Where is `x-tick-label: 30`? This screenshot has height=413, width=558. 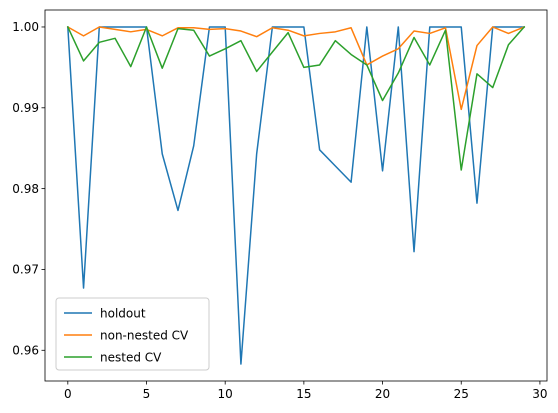 x-tick-label: 30 is located at coordinates (539, 394).